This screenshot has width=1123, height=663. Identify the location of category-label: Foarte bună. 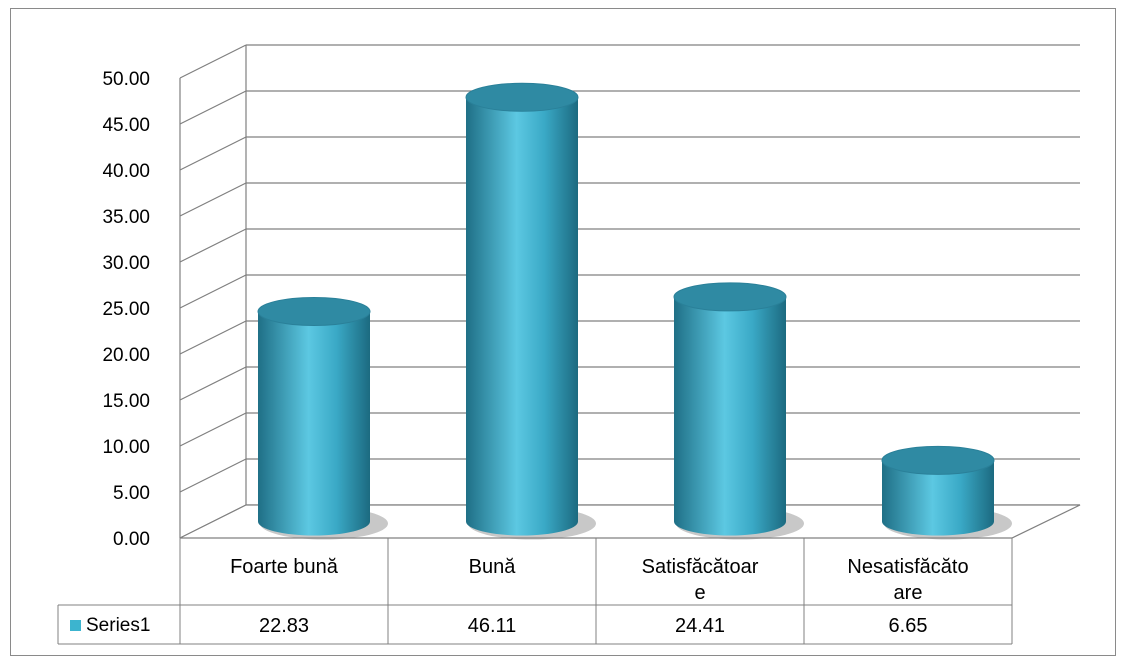
(284, 567).